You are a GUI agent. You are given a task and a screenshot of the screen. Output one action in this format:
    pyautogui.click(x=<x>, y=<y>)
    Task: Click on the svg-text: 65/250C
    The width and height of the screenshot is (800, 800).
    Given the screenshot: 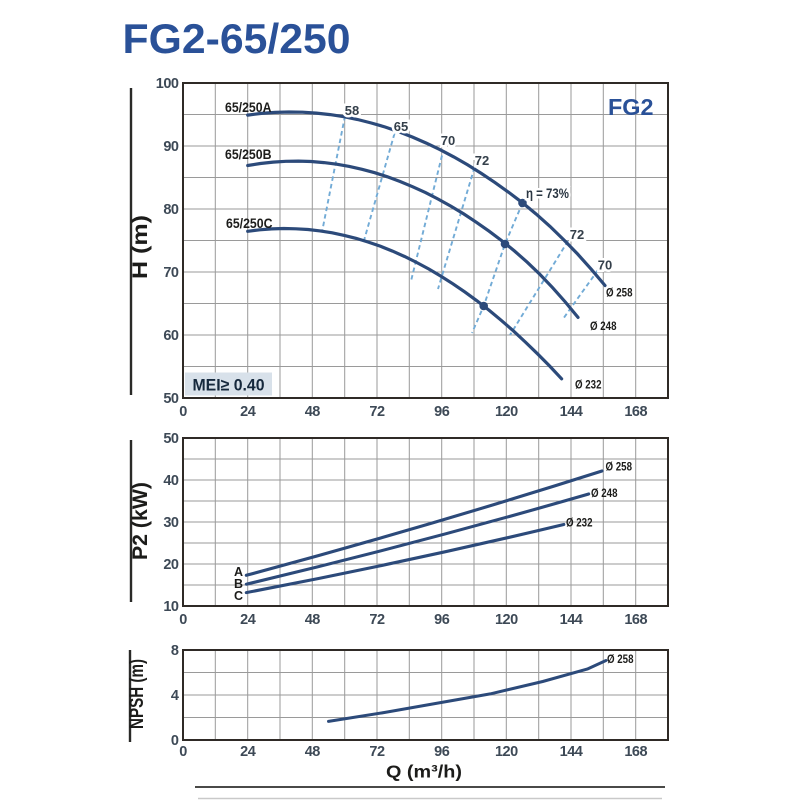 What is the action you would take?
    pyautogui.click(x=249, y=223)
    